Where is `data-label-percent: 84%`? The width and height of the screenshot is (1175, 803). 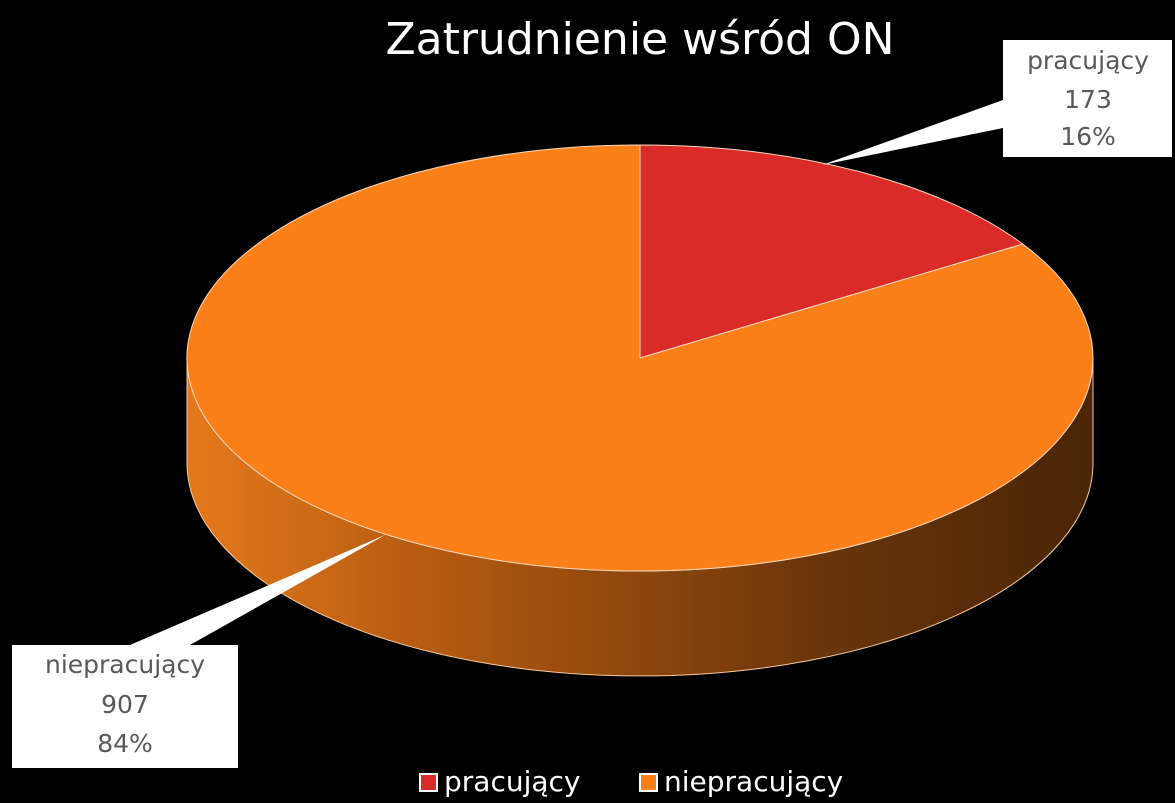
data-label-percent: 84% is located at coordinates (125, 743).